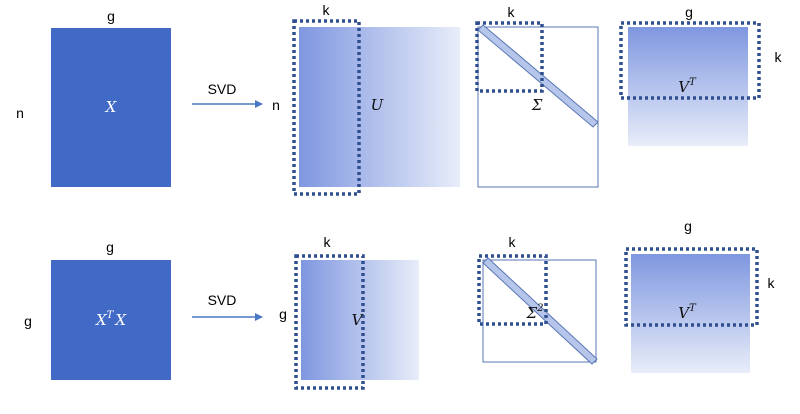 The image size is (800, 414). I want to click on bottom-v-cols-label: k, so click(328, 242).